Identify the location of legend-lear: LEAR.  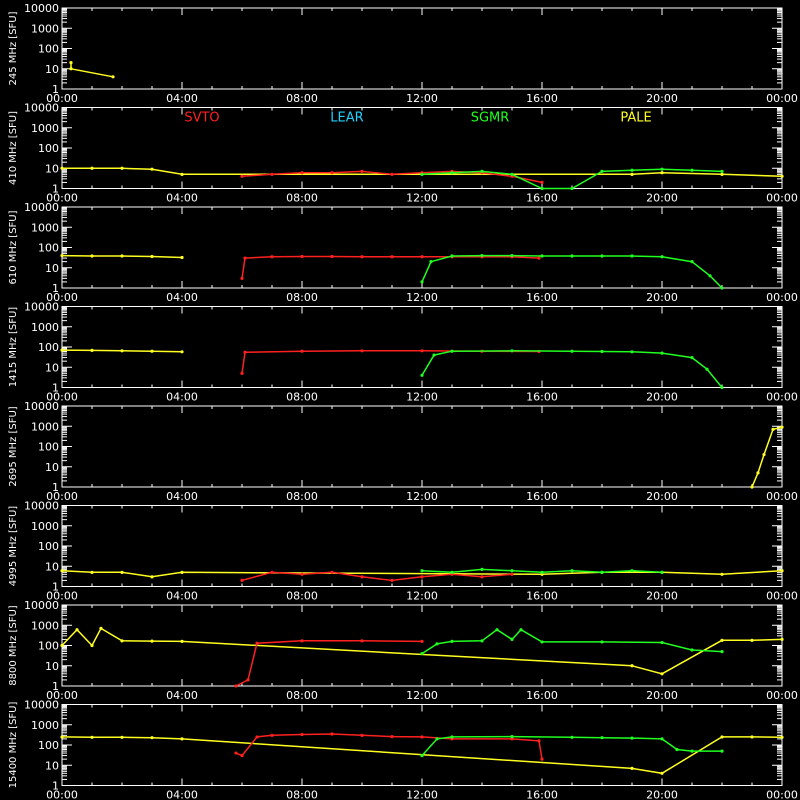
(346, 118).